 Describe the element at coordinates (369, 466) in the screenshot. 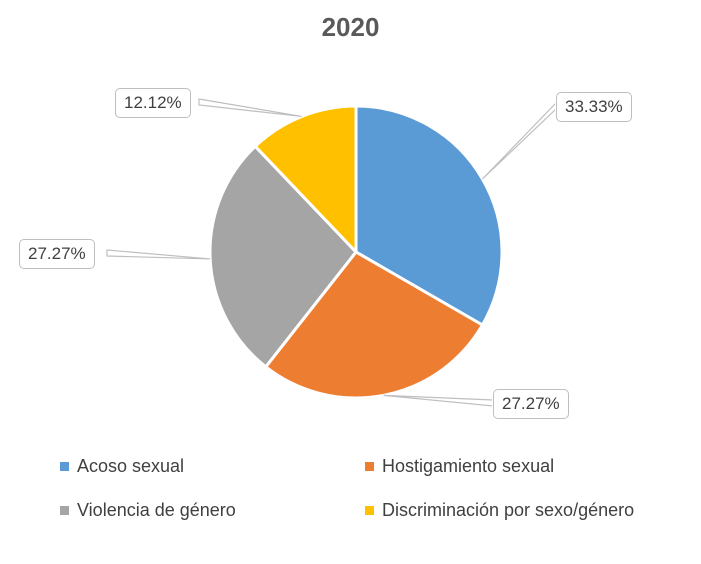

I see `legend-swatch-hostigamiento-sexual` at that location.